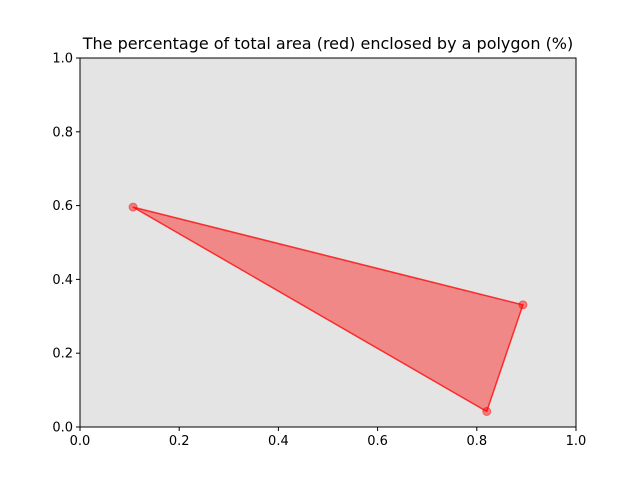 This screenshot has height=480, width=640. Describe the element at coordinates (62, 280) in the screenshot. I see `y-tick-label-2: 0.4` at that location.